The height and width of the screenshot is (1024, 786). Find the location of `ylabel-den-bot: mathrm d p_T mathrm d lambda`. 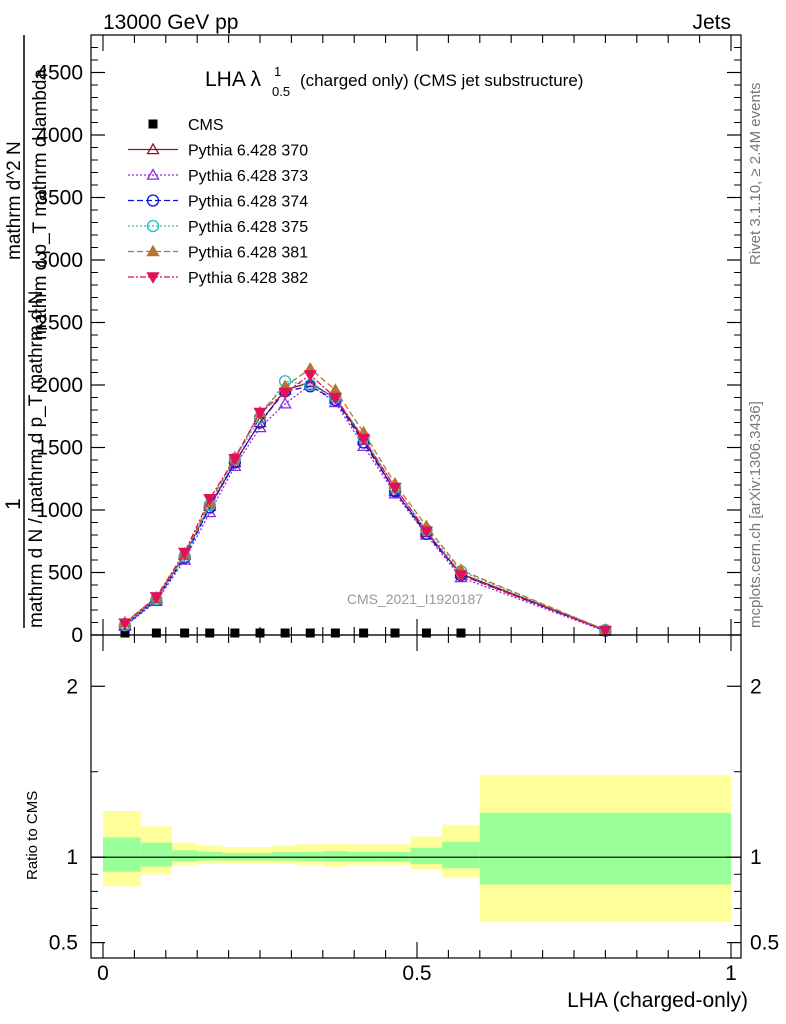

ylabel-den-bot: mathrm d p_T mathrm d lambda is located at coordinates (40, 204).